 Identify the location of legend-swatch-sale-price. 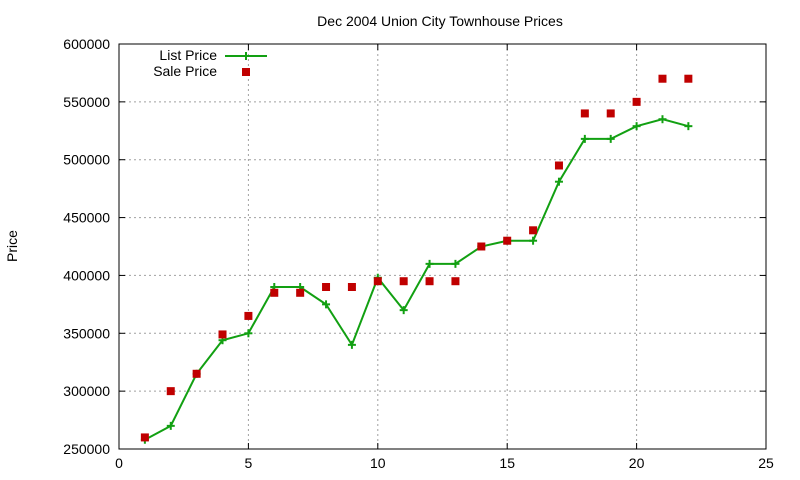
(246, 72).